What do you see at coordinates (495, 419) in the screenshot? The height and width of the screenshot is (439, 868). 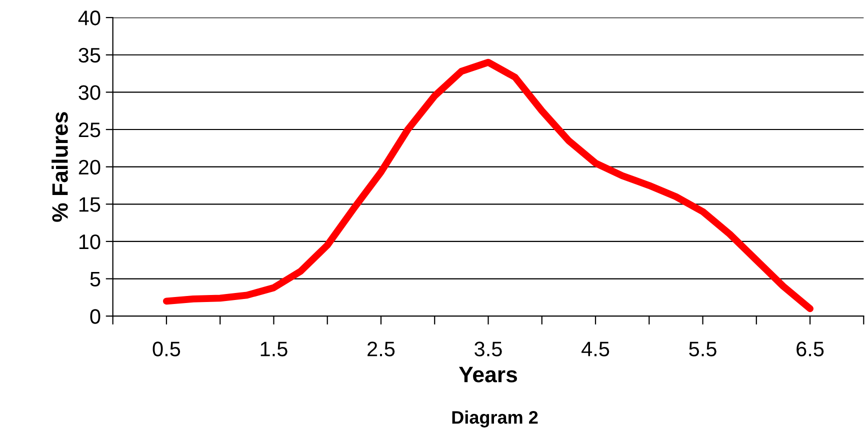 I see `text: Diagram 2` at bounding box center [495, 419].